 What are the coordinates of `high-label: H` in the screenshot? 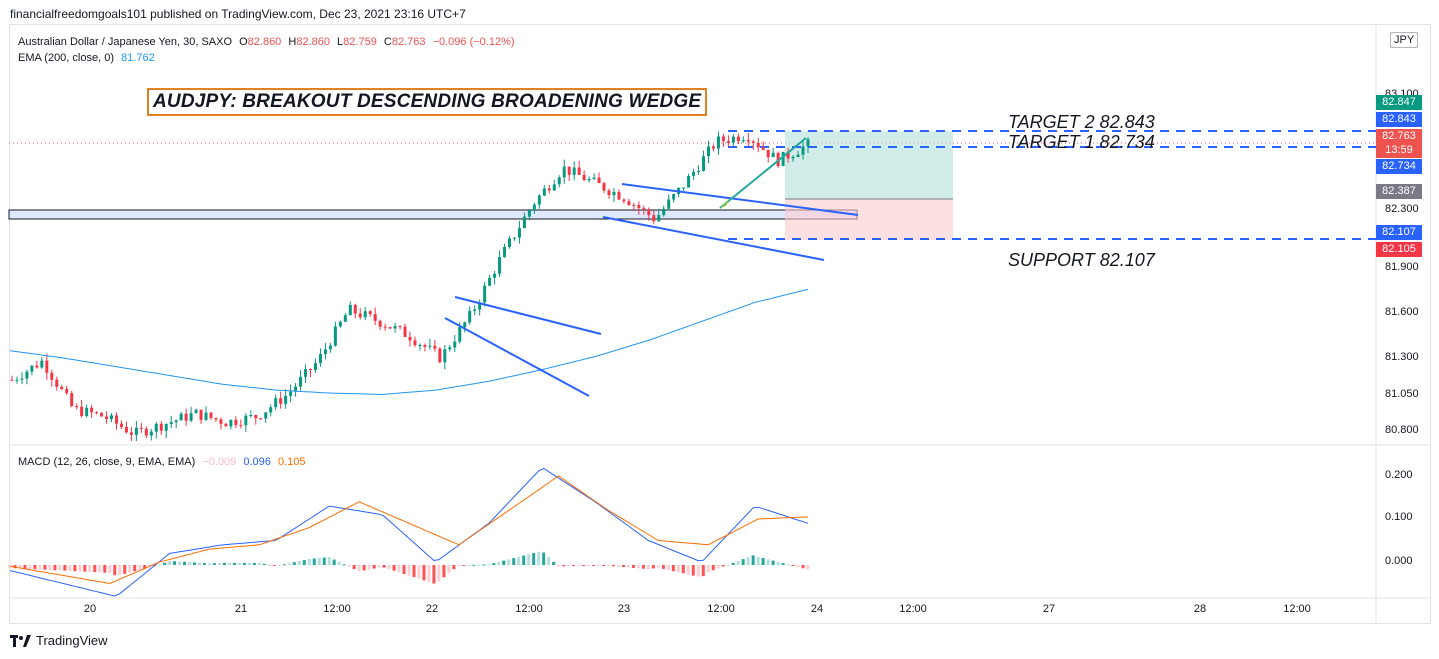 It's located at (292, 42).